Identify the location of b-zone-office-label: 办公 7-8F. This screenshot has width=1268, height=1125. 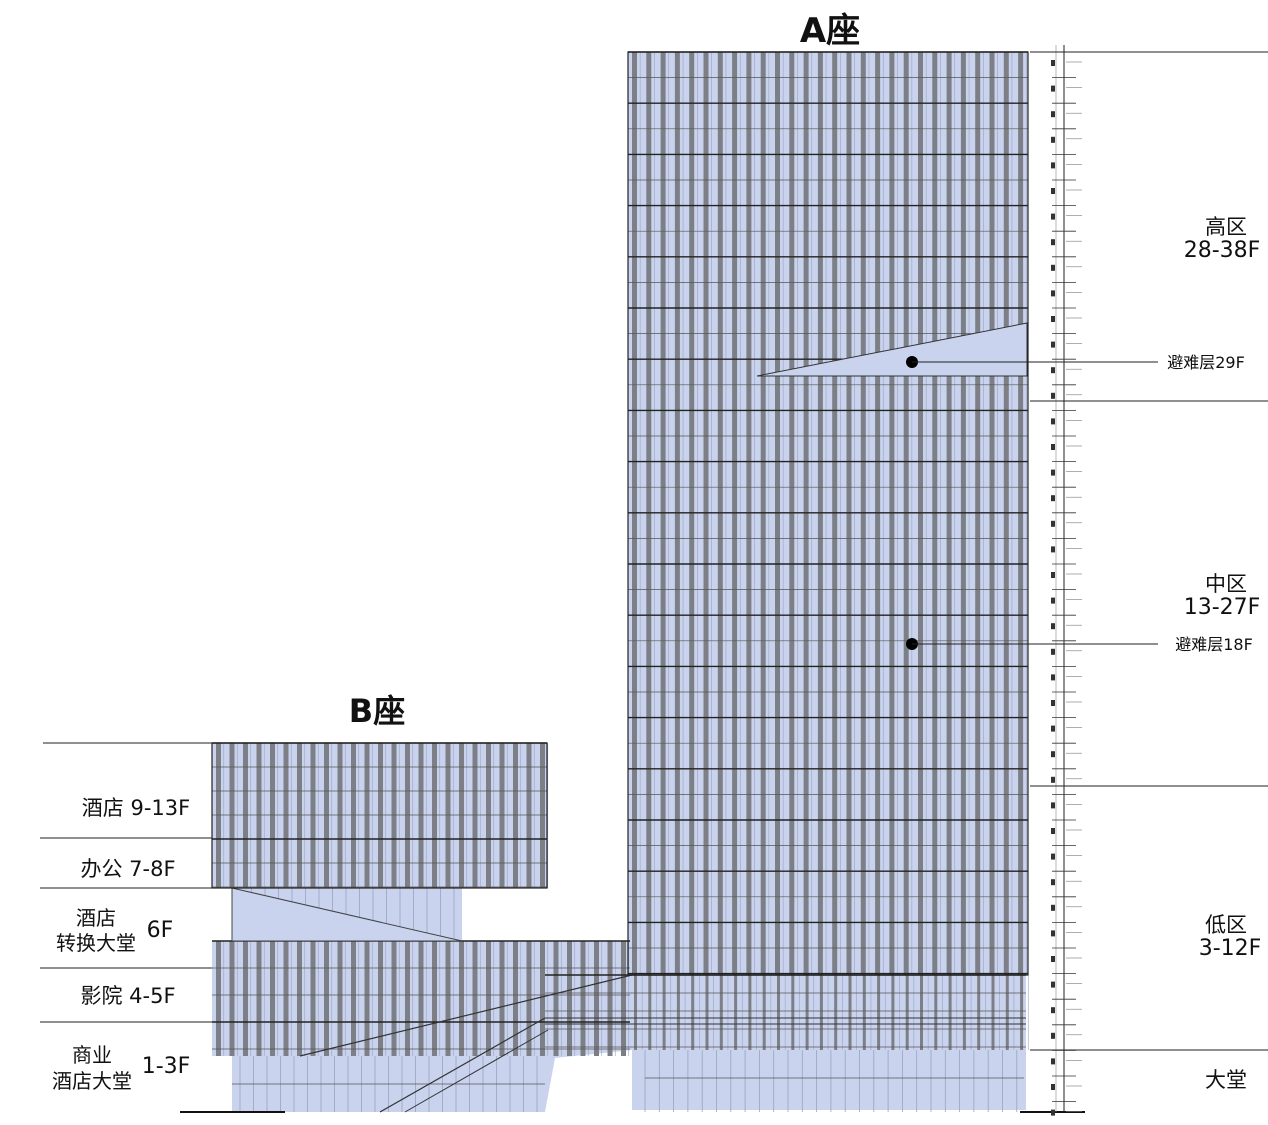
(127, 869).